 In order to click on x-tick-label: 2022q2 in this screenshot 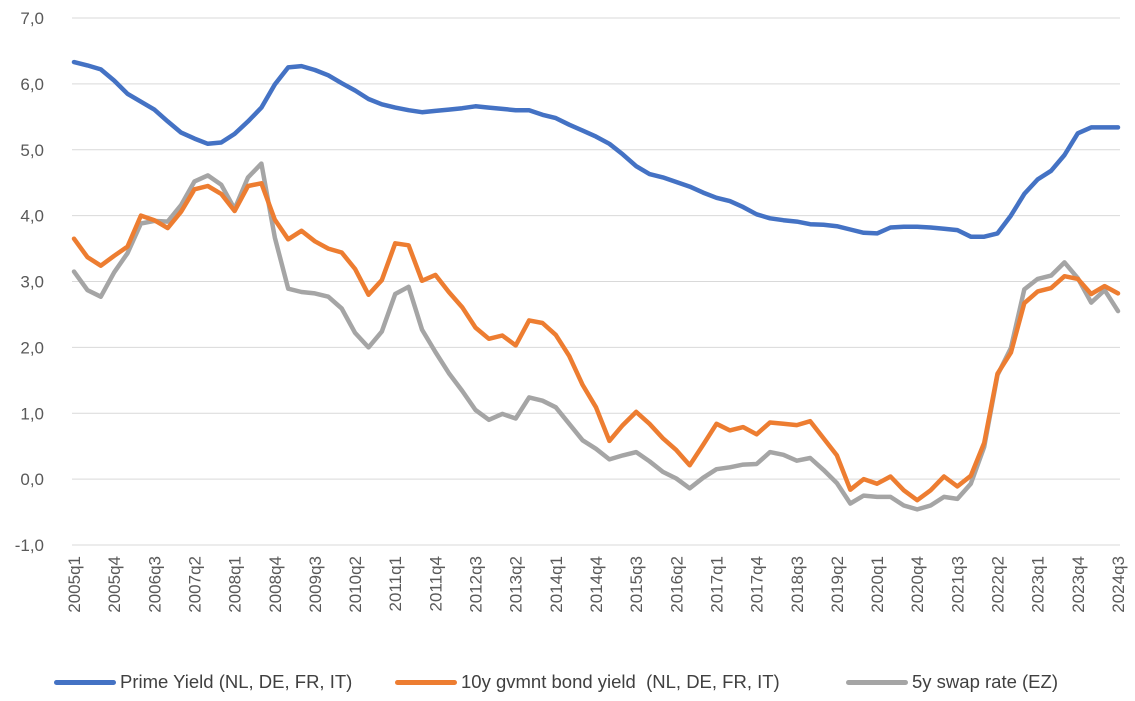, I will do `click(998, 584)`.